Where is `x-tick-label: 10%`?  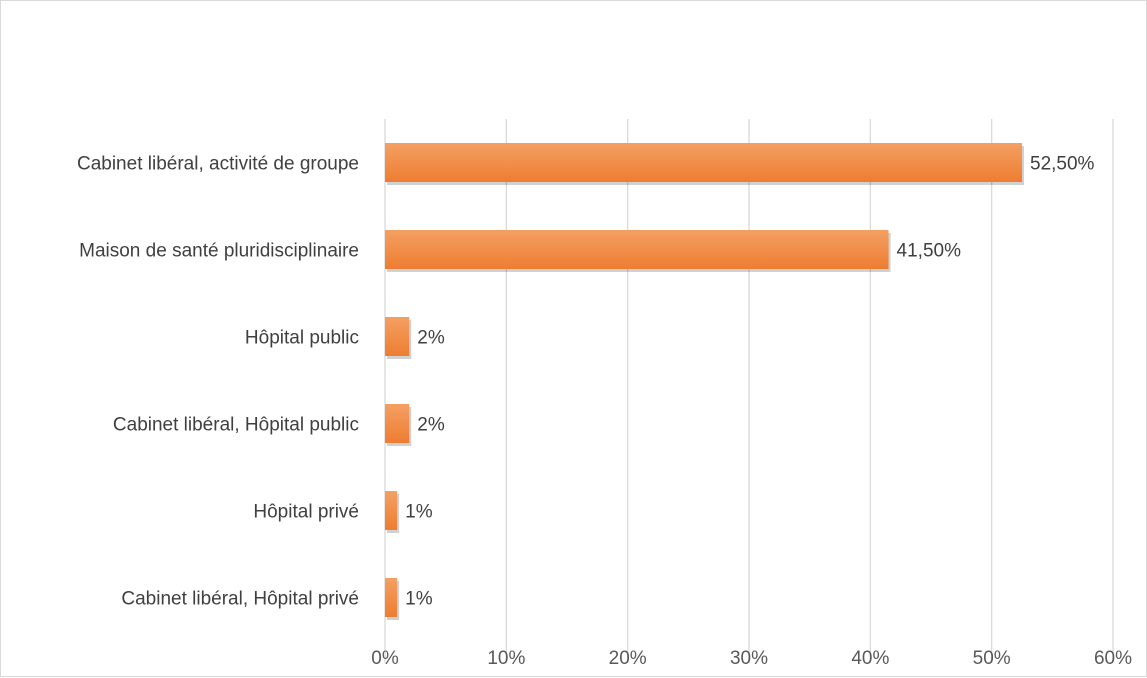
x-tick-label: 10% is located at coordinates (506, 658).